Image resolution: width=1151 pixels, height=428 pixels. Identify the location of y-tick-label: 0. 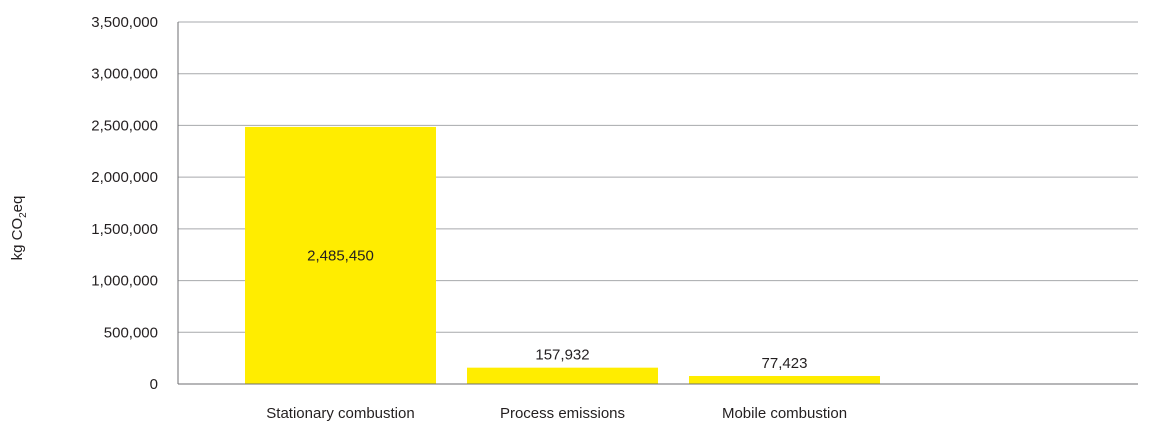
(154, 384).